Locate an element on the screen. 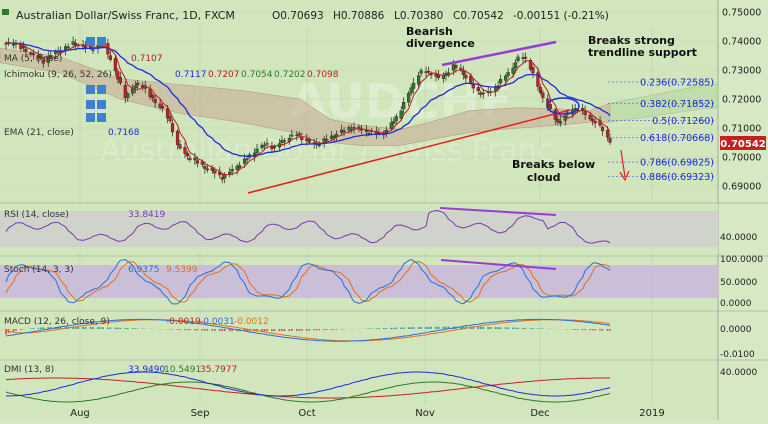  stoch-k-line is located at coordinates (308, 281).